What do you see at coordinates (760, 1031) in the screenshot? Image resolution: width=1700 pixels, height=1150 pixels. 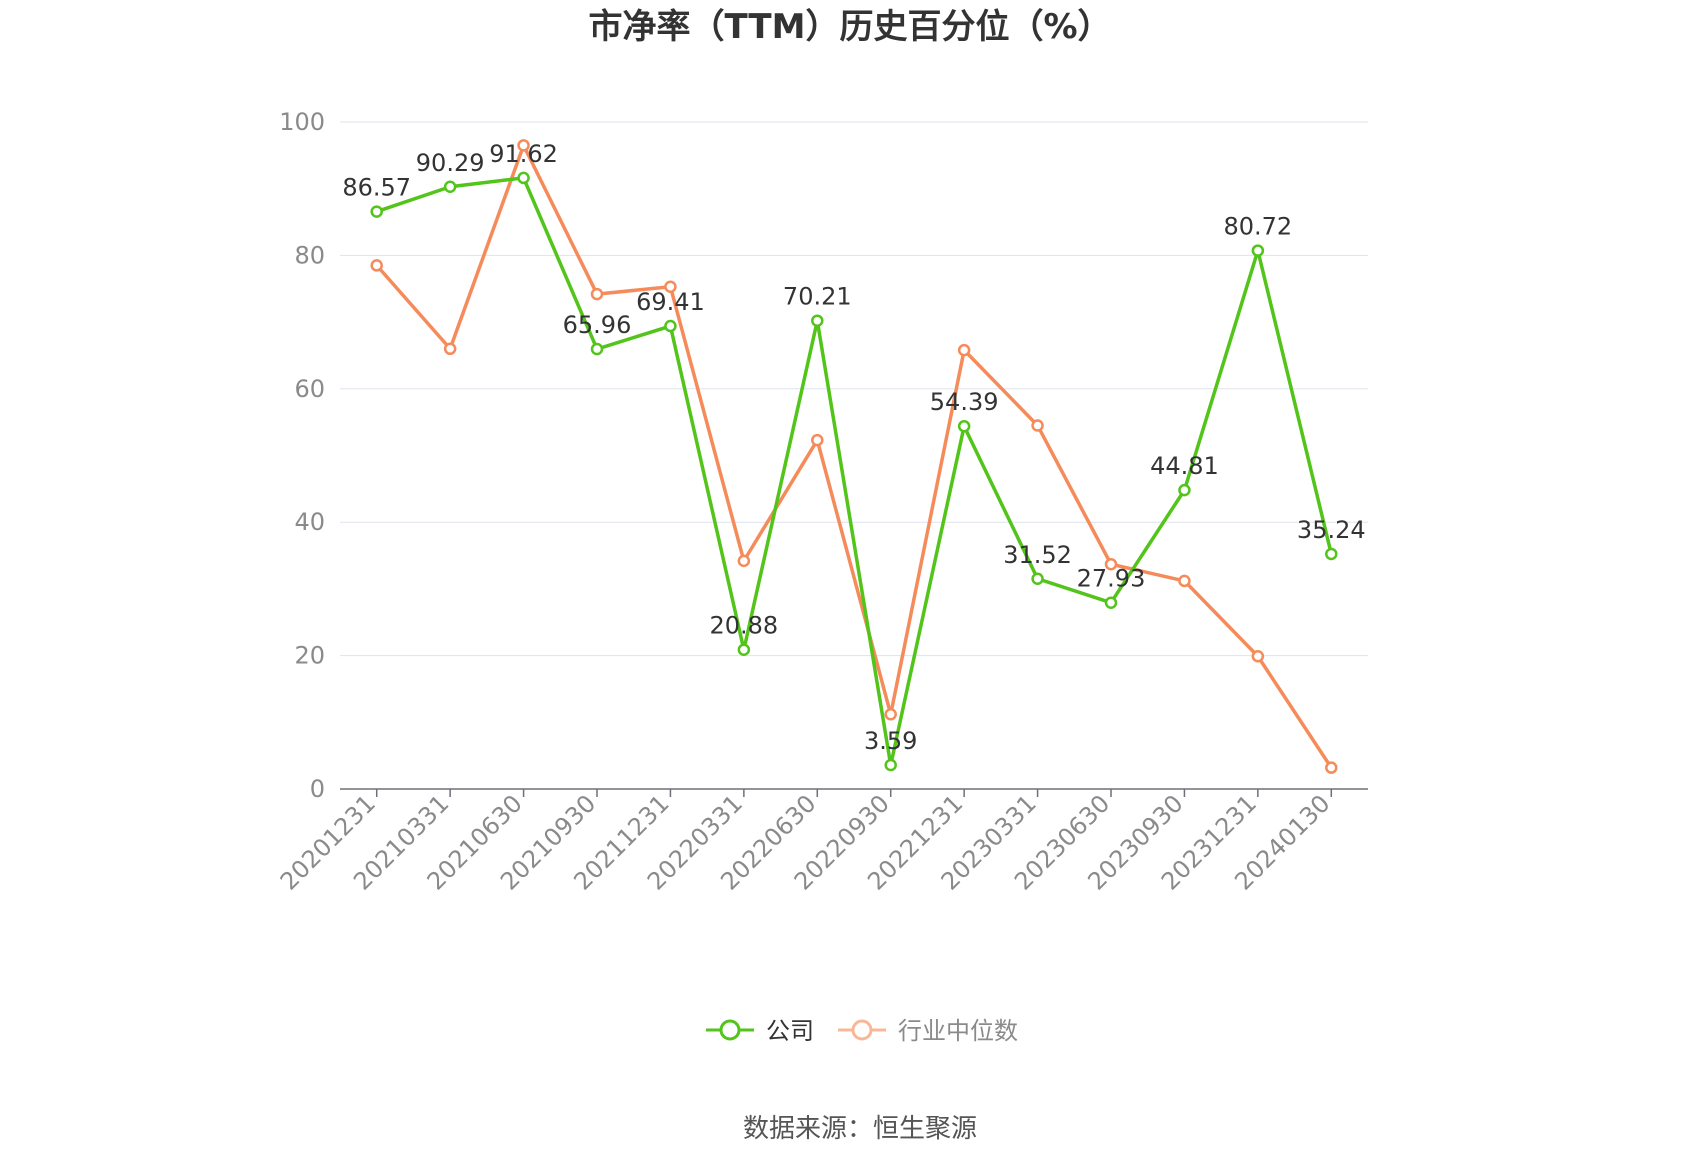 I see `legend-item-company: 公司` at bounding box center [760, 1031].